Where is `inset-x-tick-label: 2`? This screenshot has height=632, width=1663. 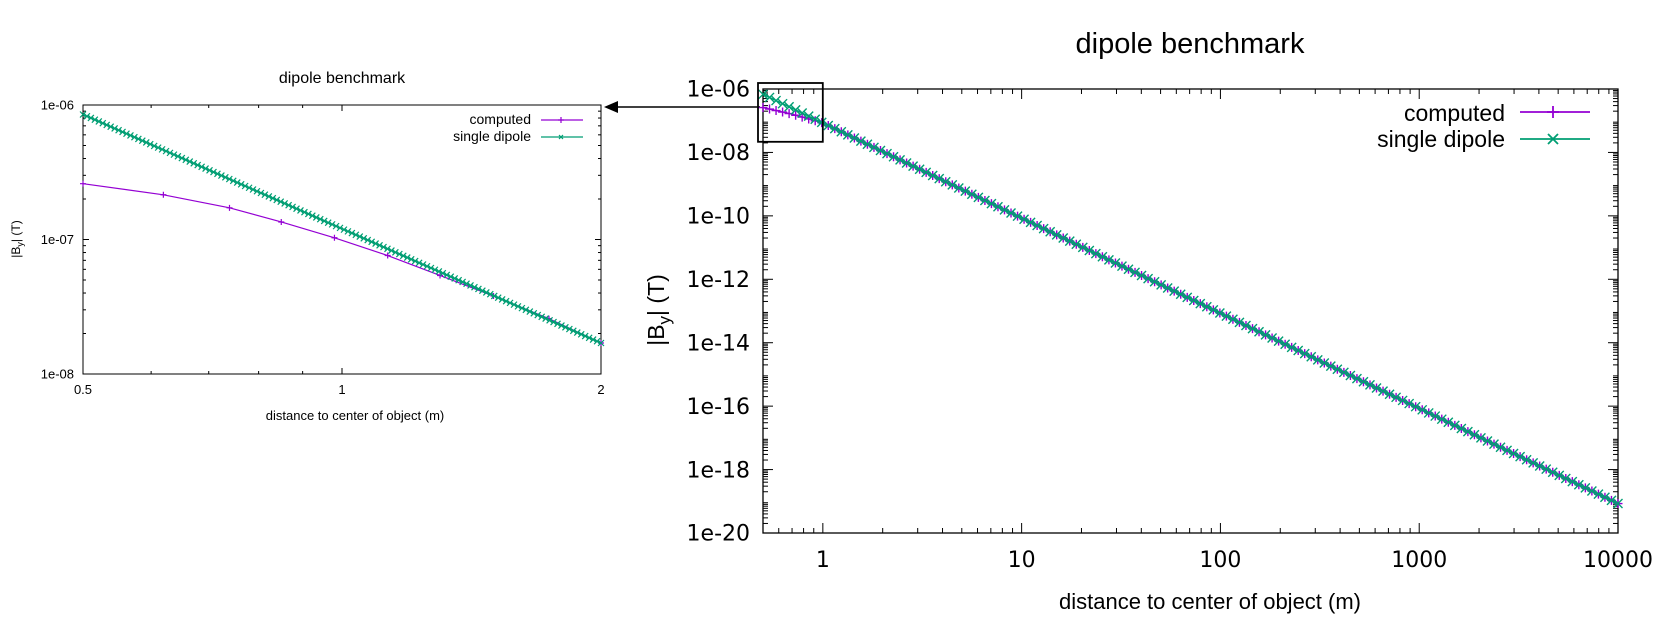
inset-x-tick-label: 2 is located at coordinates (600, 389).